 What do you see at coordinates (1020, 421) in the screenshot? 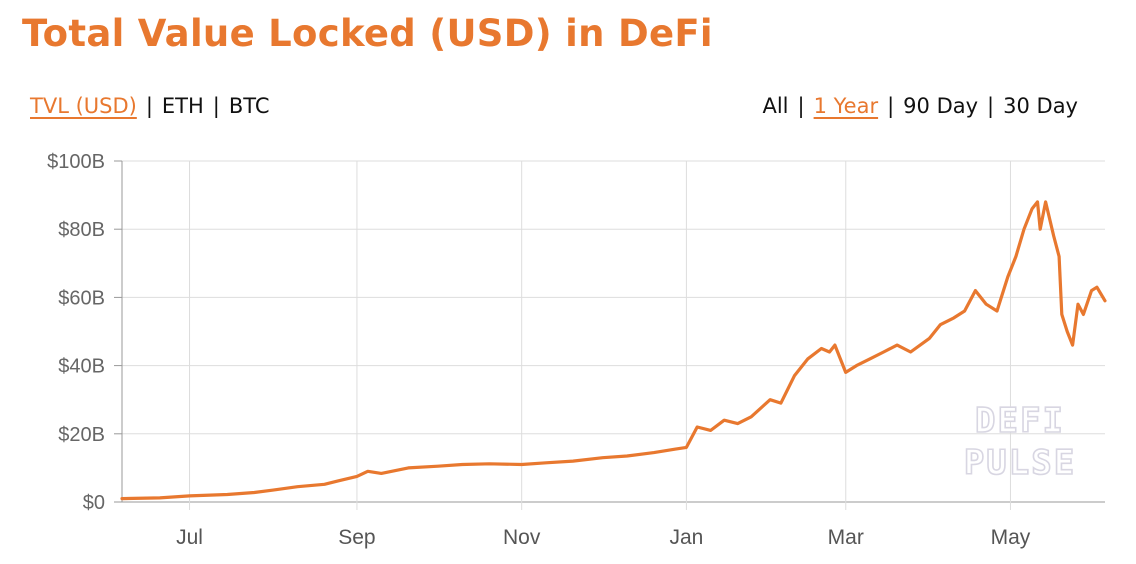
I see `watermark-line-1: DEFI` at bounding box center [1020, 421].